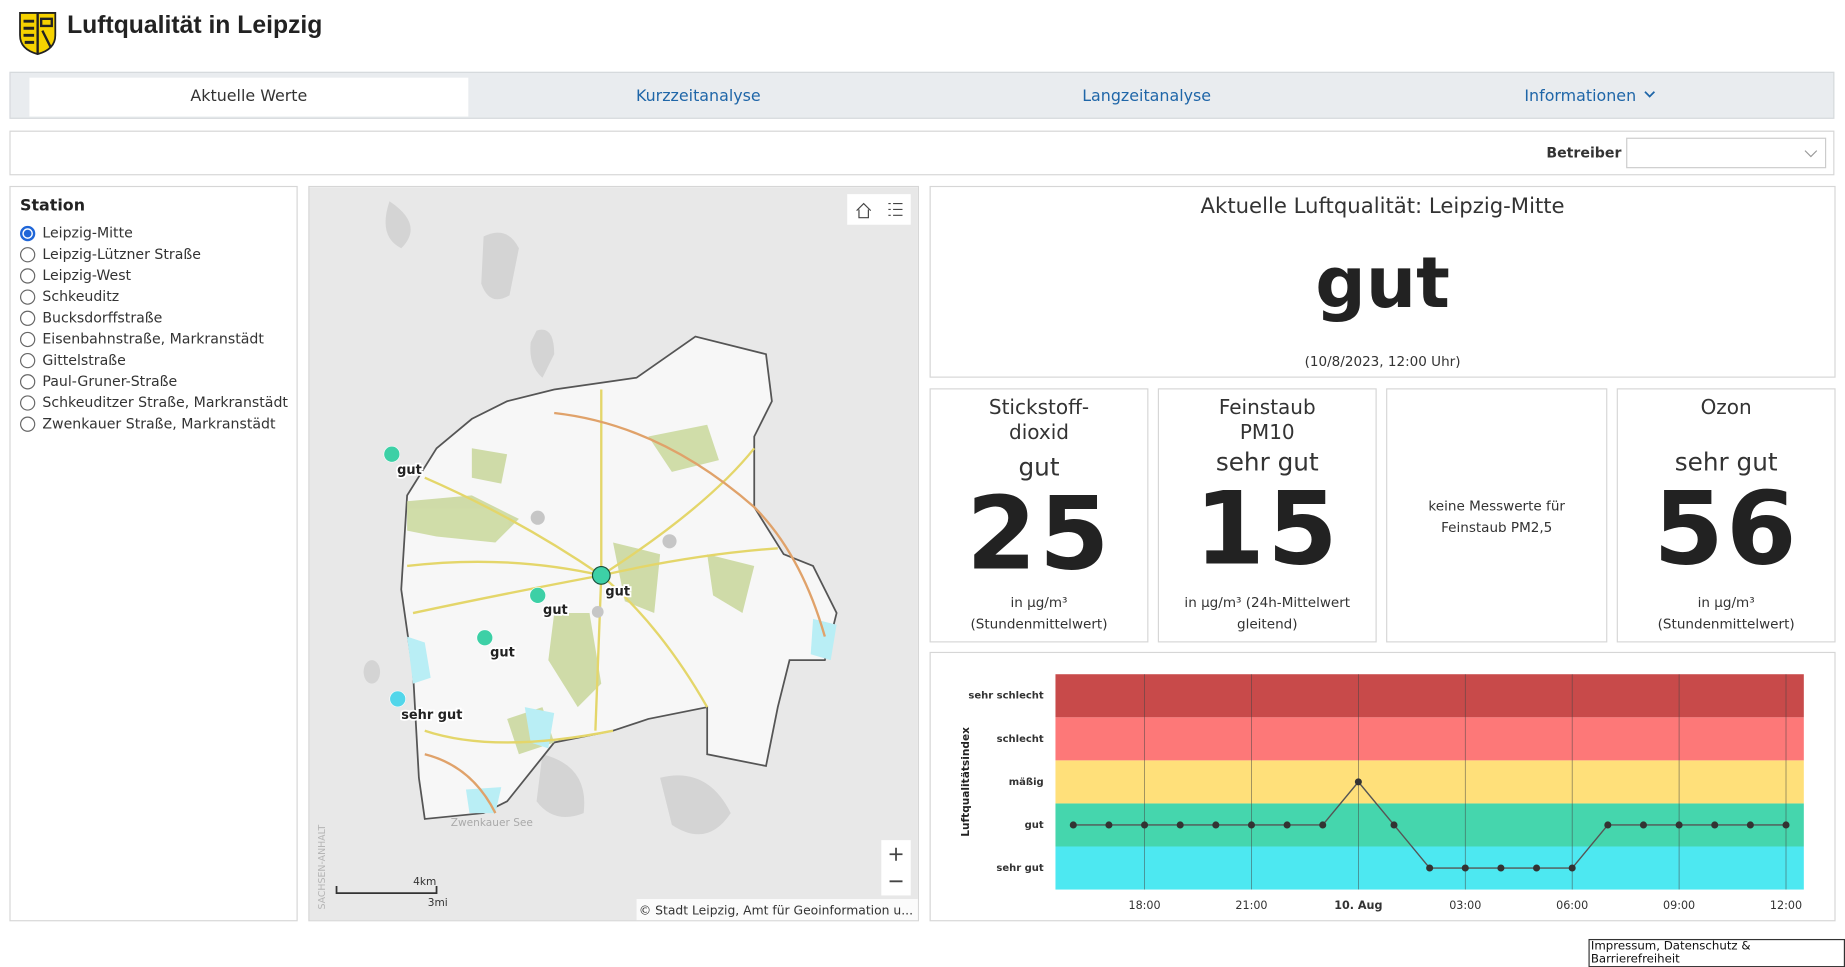 Image resolution: width=1845 pixels, height=967 pixels. I want to click on legend-button, so click(895, 209).